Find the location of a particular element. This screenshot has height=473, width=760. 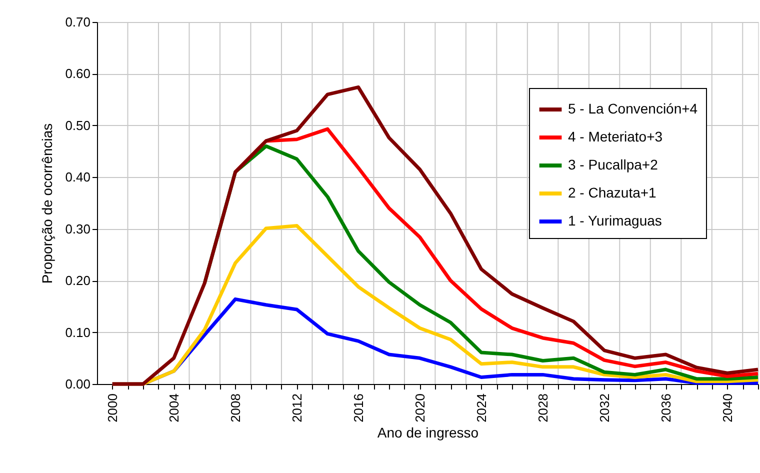

x-tick-label: 2004 is located at coordinates (174, 408).